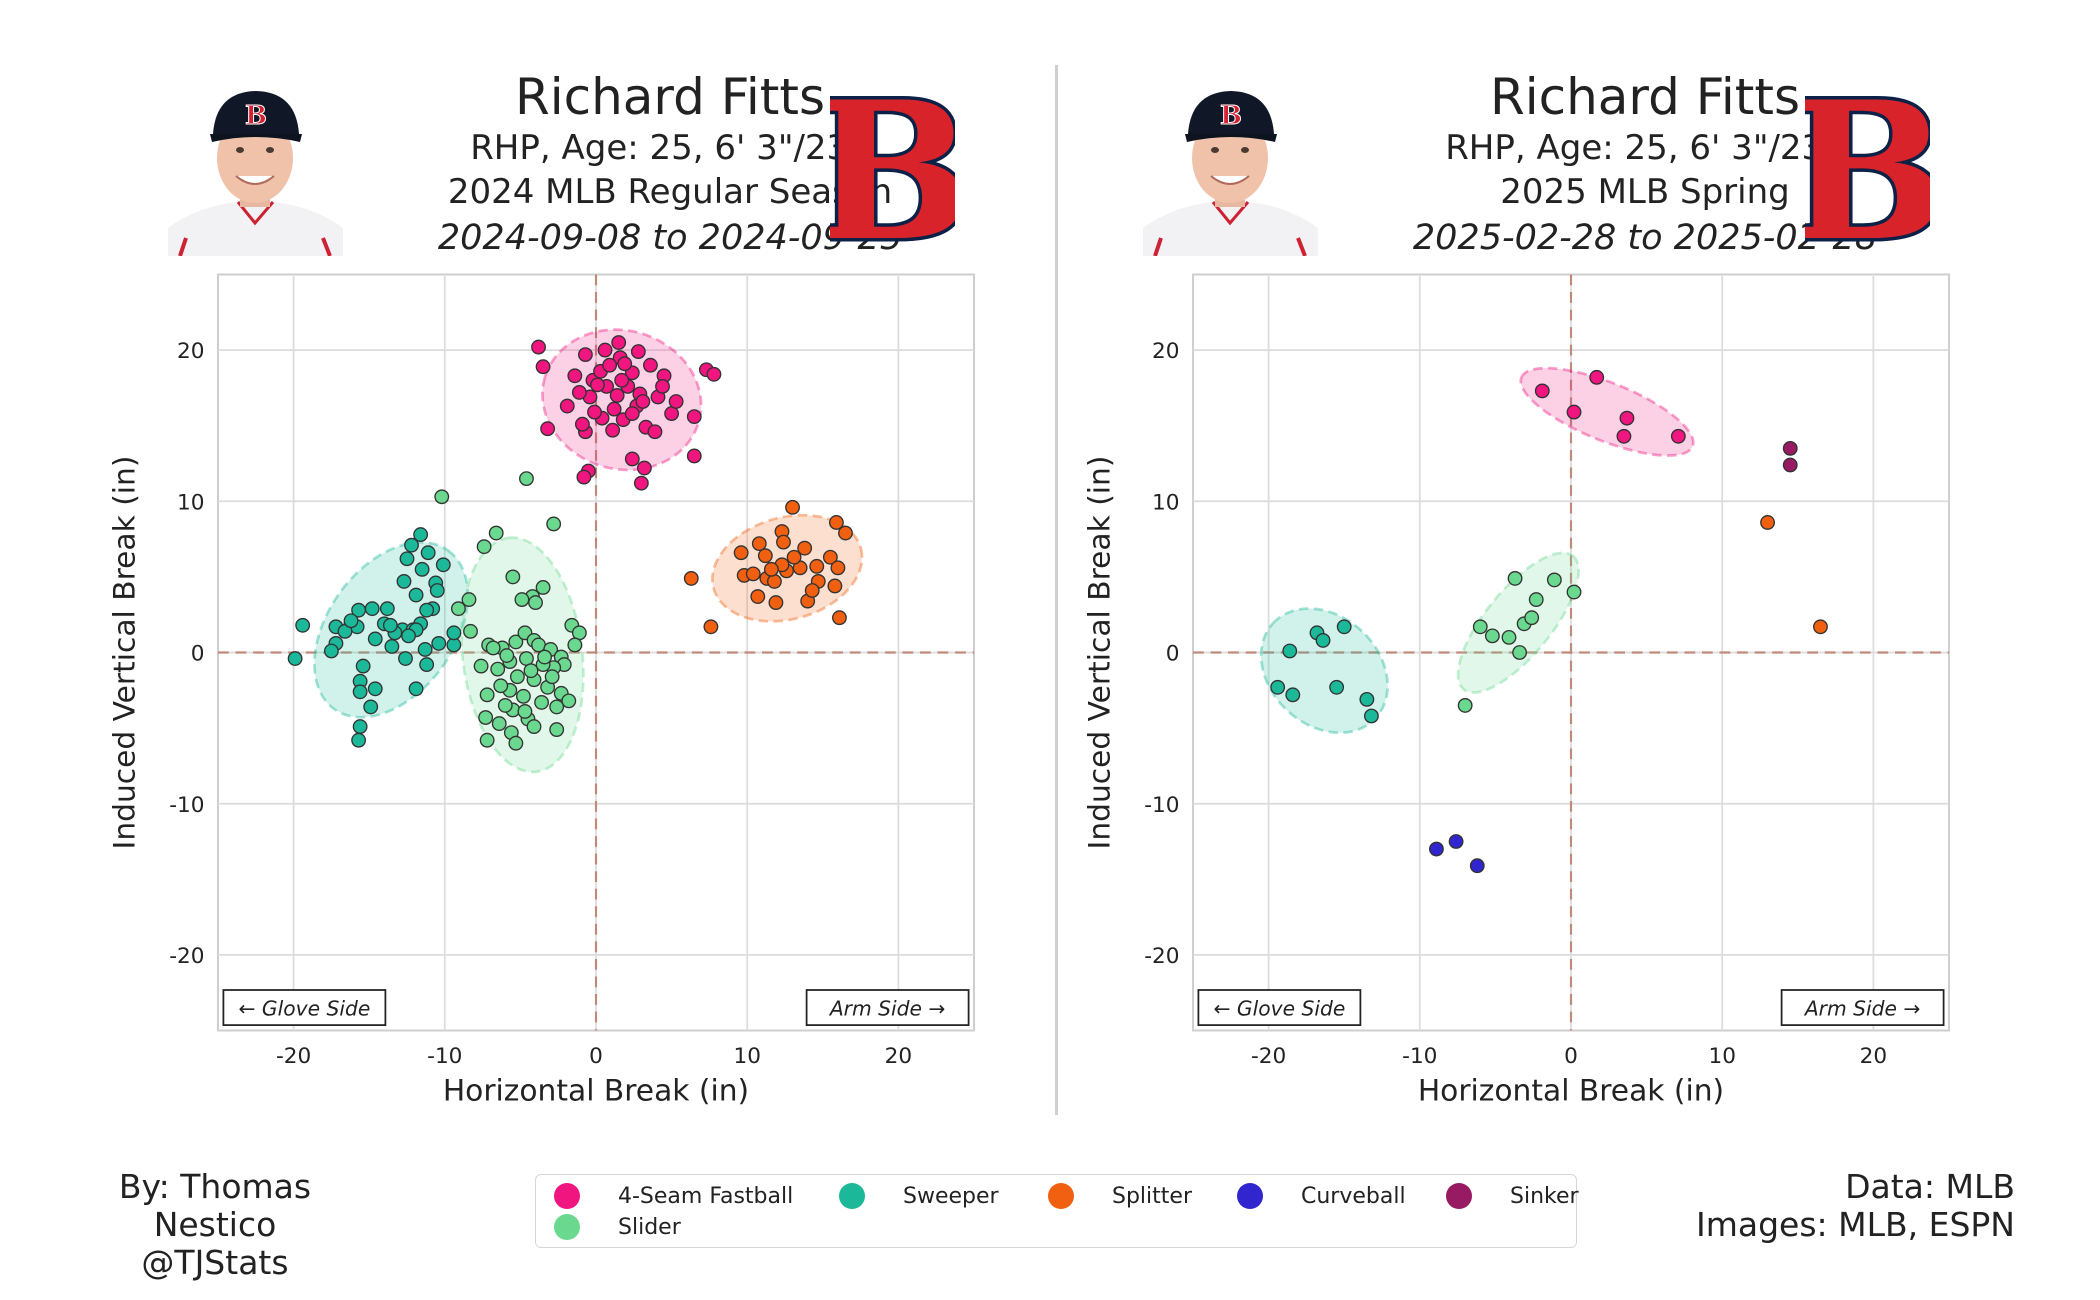 This screenshot has height=1300, width=2100. I want to click on legend-label: Sinker, so click(1544, 1196).